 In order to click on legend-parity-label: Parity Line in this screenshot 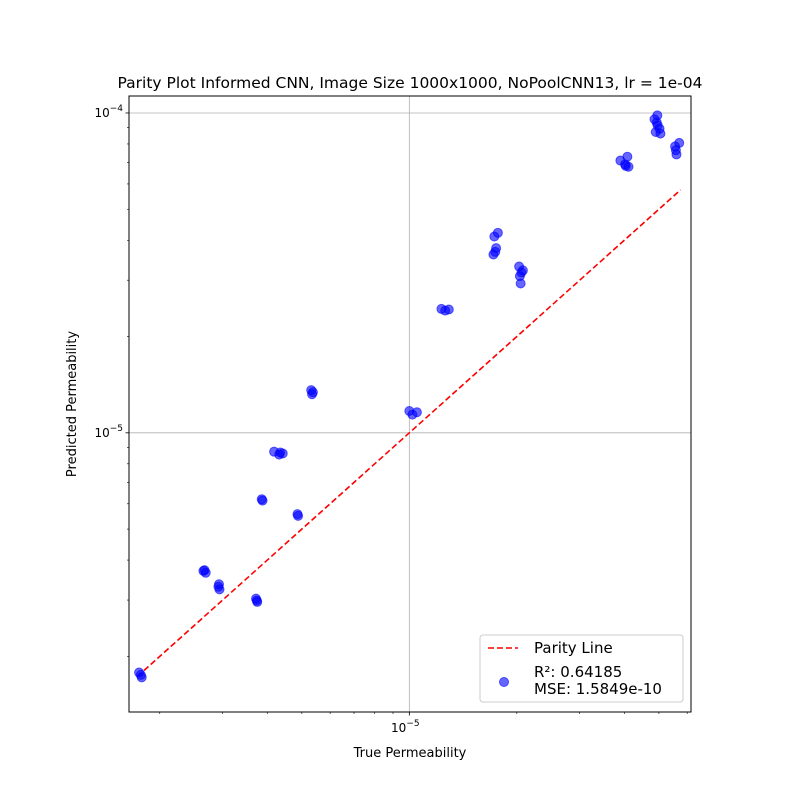, I will do `click(573, 648)`.